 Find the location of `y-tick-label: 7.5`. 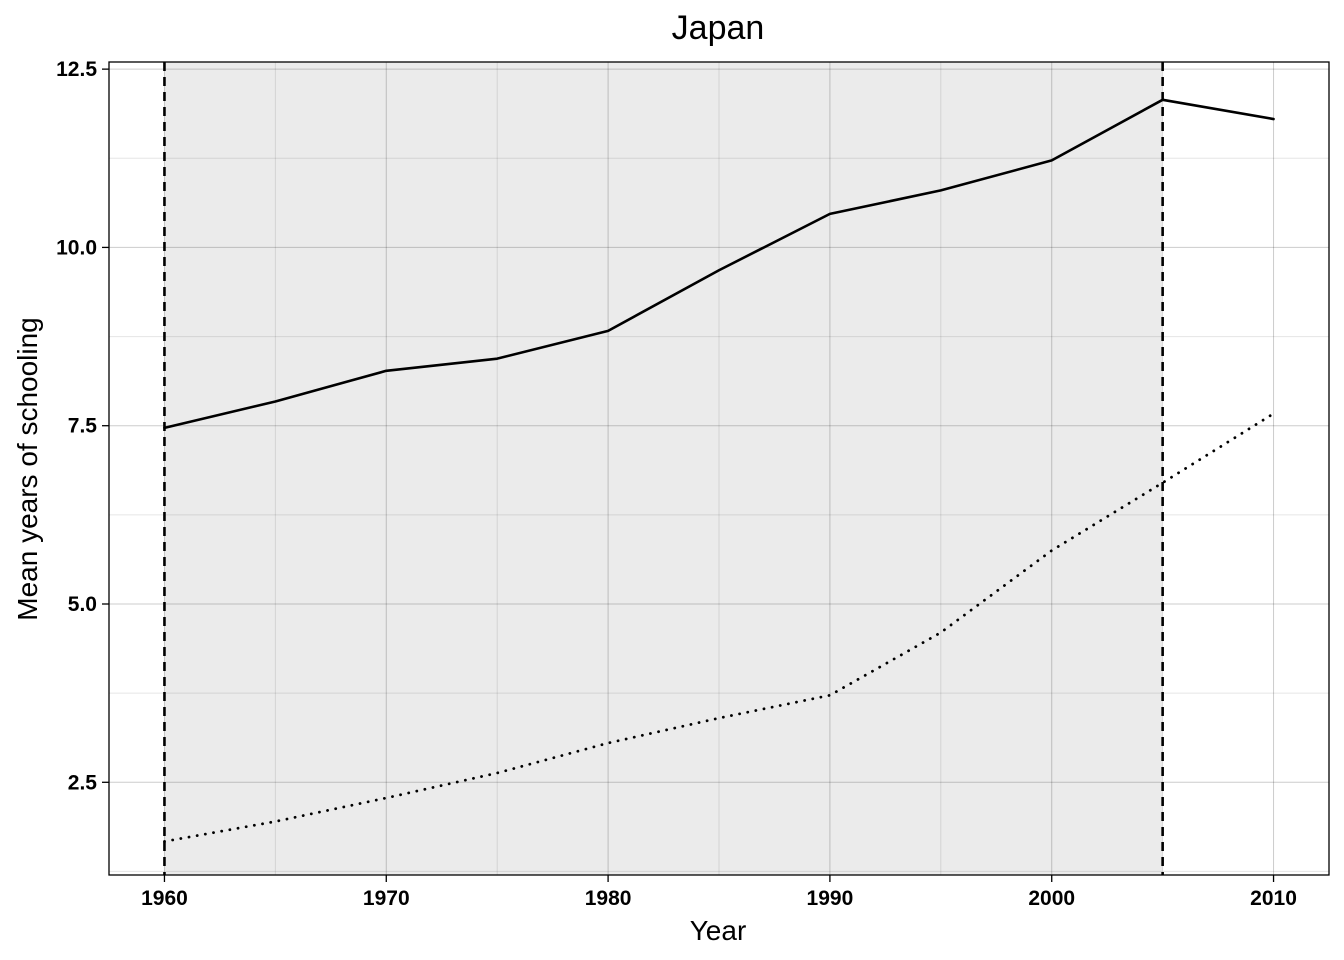

y-tick-label: 7.5 is located at coordinates (83, 426).